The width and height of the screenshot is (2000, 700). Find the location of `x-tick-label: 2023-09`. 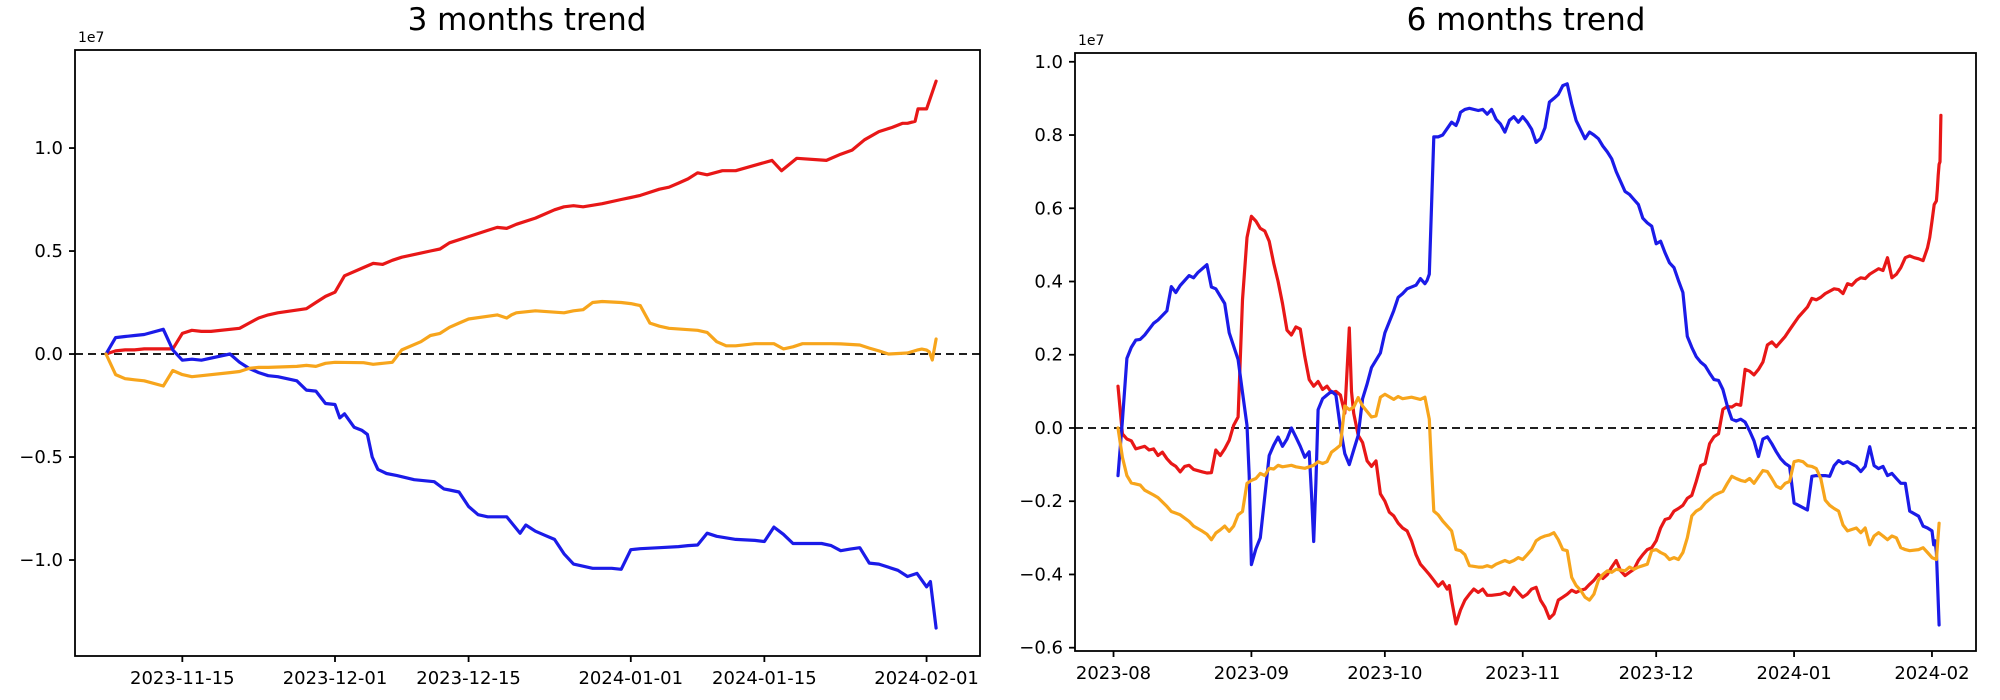

x-tick-label: 2023-09 is located at coordinates (1251, 673).